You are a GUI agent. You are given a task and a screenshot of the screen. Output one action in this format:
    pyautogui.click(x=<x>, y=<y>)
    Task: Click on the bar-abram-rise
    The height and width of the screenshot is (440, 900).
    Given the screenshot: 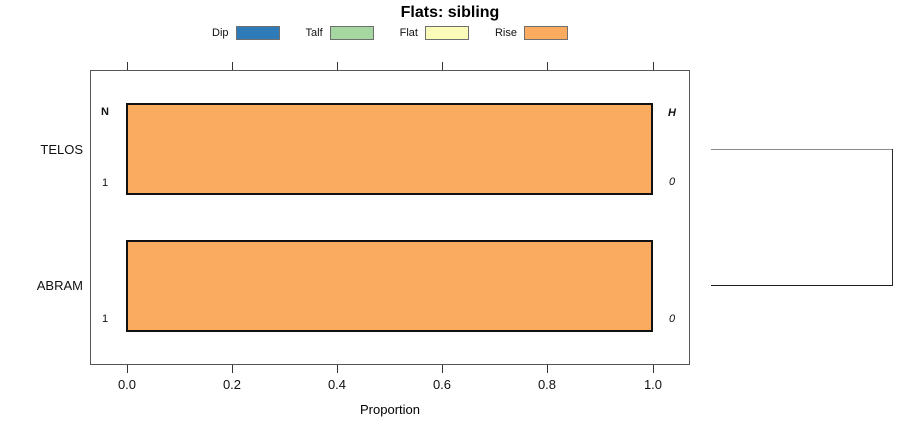 What is the action you would take?
    pyautogui.click(x=389, y=286)
    